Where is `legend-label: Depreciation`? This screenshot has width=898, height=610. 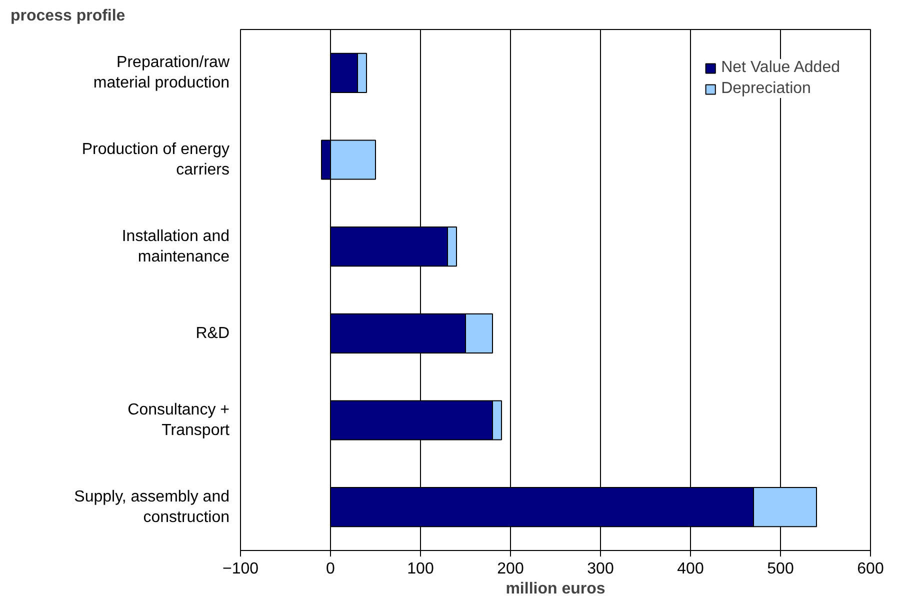 legend-label: Depreciation is located at coordinates (766, 89).